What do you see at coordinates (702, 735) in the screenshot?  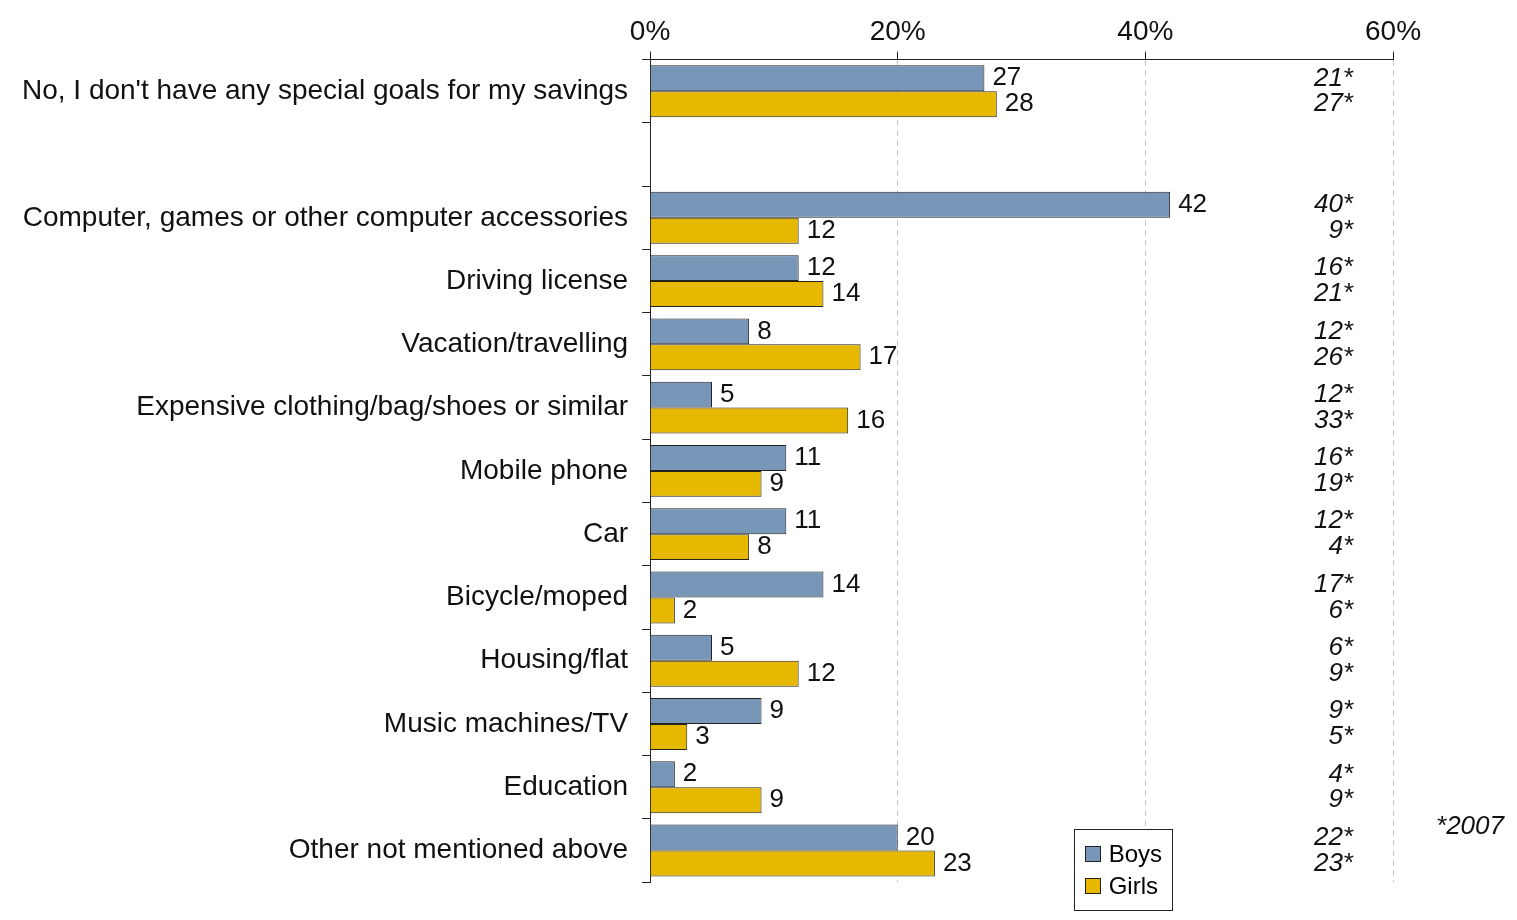 I see `data-label: 3` at bounding box center [702, 735].